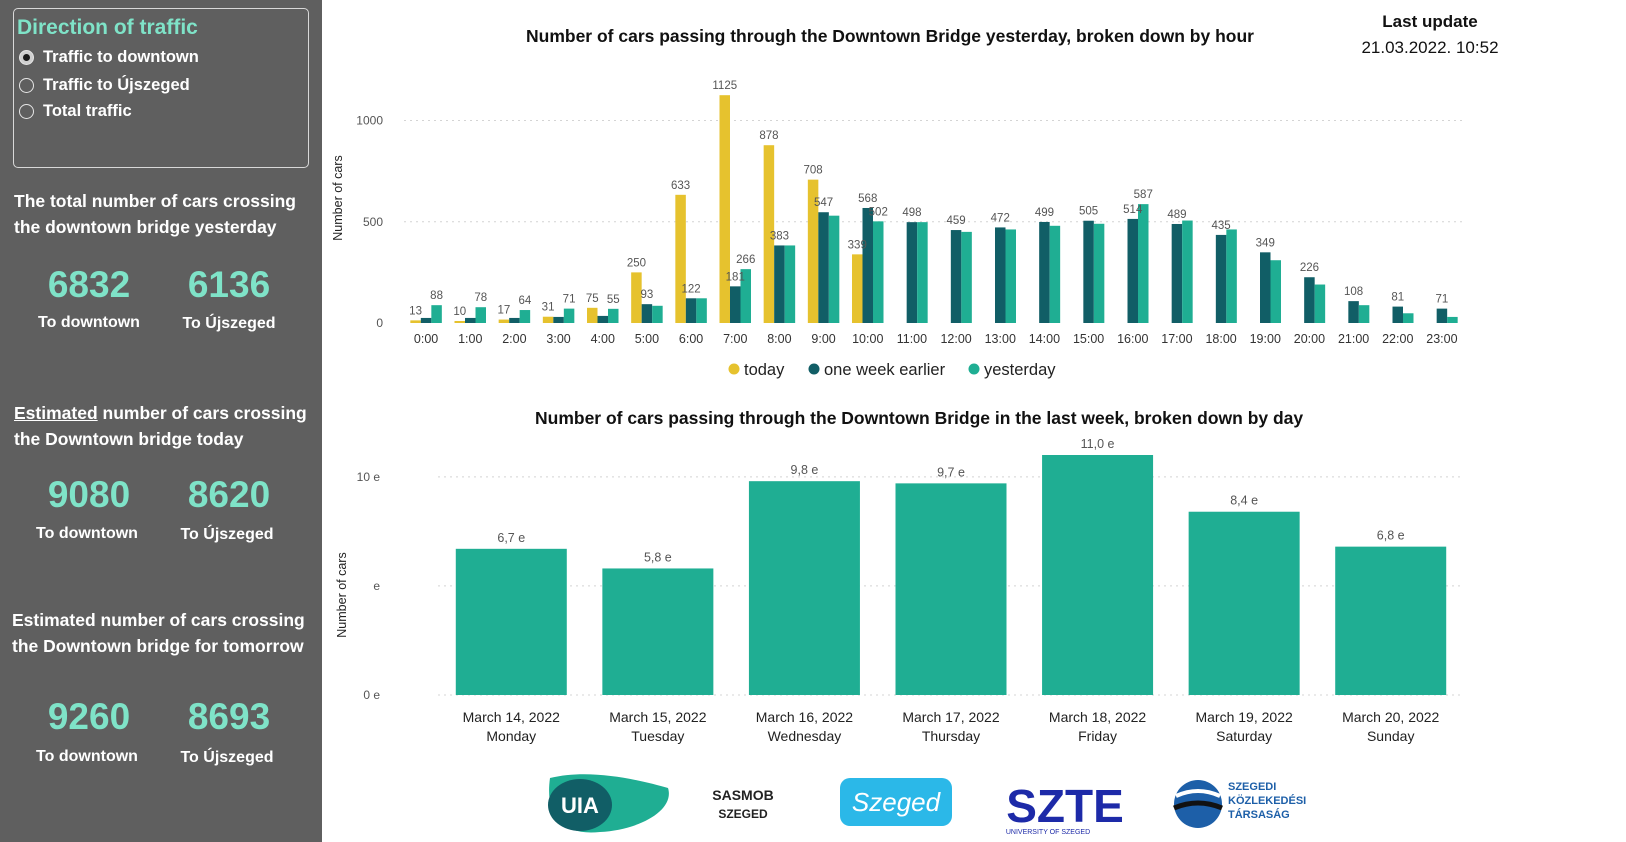  Describe the element at coordinates (657, 717) in the screenshot. I see `daily-x-tick-date: March 15, 2022` at that location.